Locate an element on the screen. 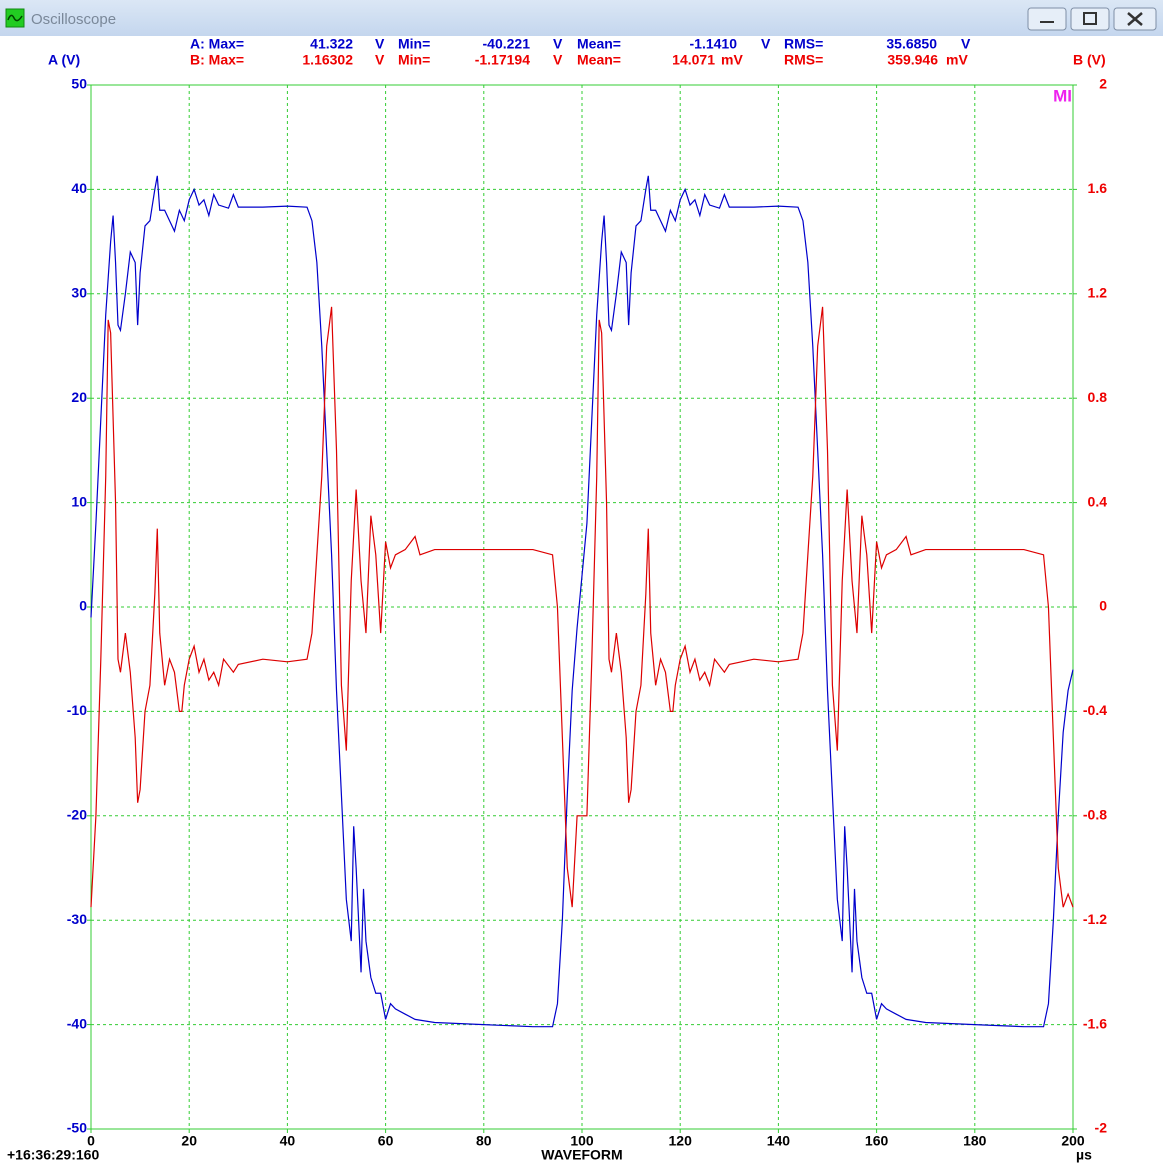  y2-tick-label: -1.6 is located at coordinates (1095, 1023).